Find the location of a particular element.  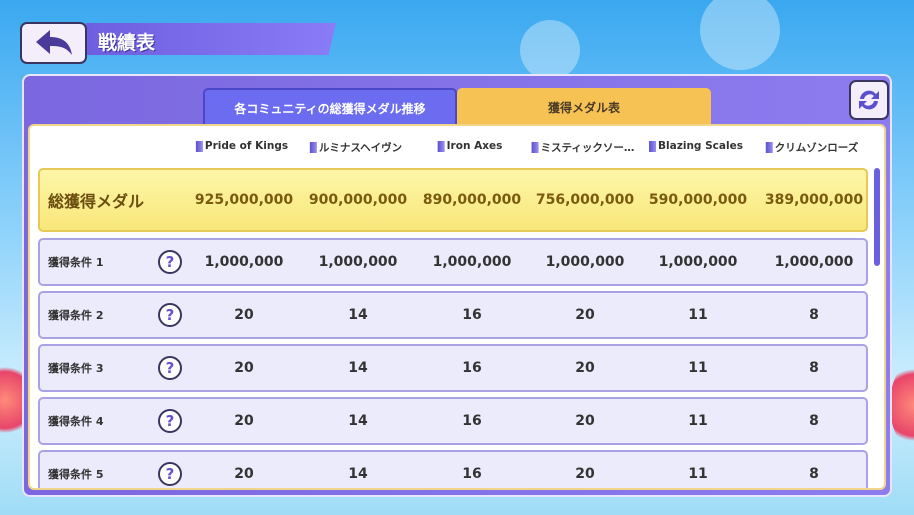

back-button is located at coordinates (53, 43).